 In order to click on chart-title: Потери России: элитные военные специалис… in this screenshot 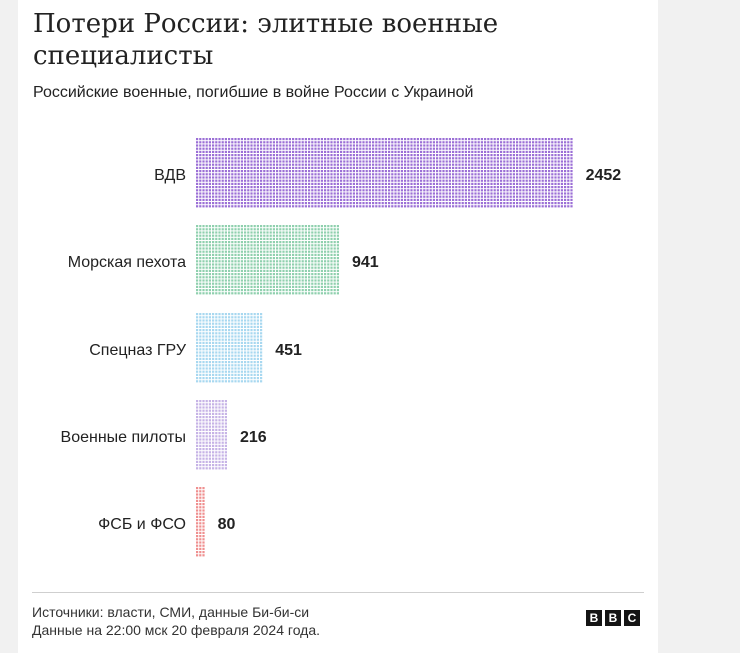, I will do `click(266, 40)`.